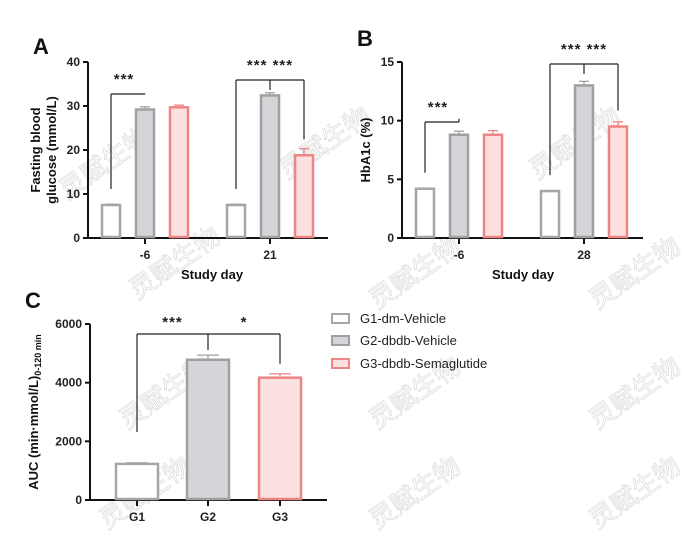 The height and width of the screenshot is (550, 698). I want to click on legend-label-g3: G3-dbdb-Semaglutide, so click(423, 363).